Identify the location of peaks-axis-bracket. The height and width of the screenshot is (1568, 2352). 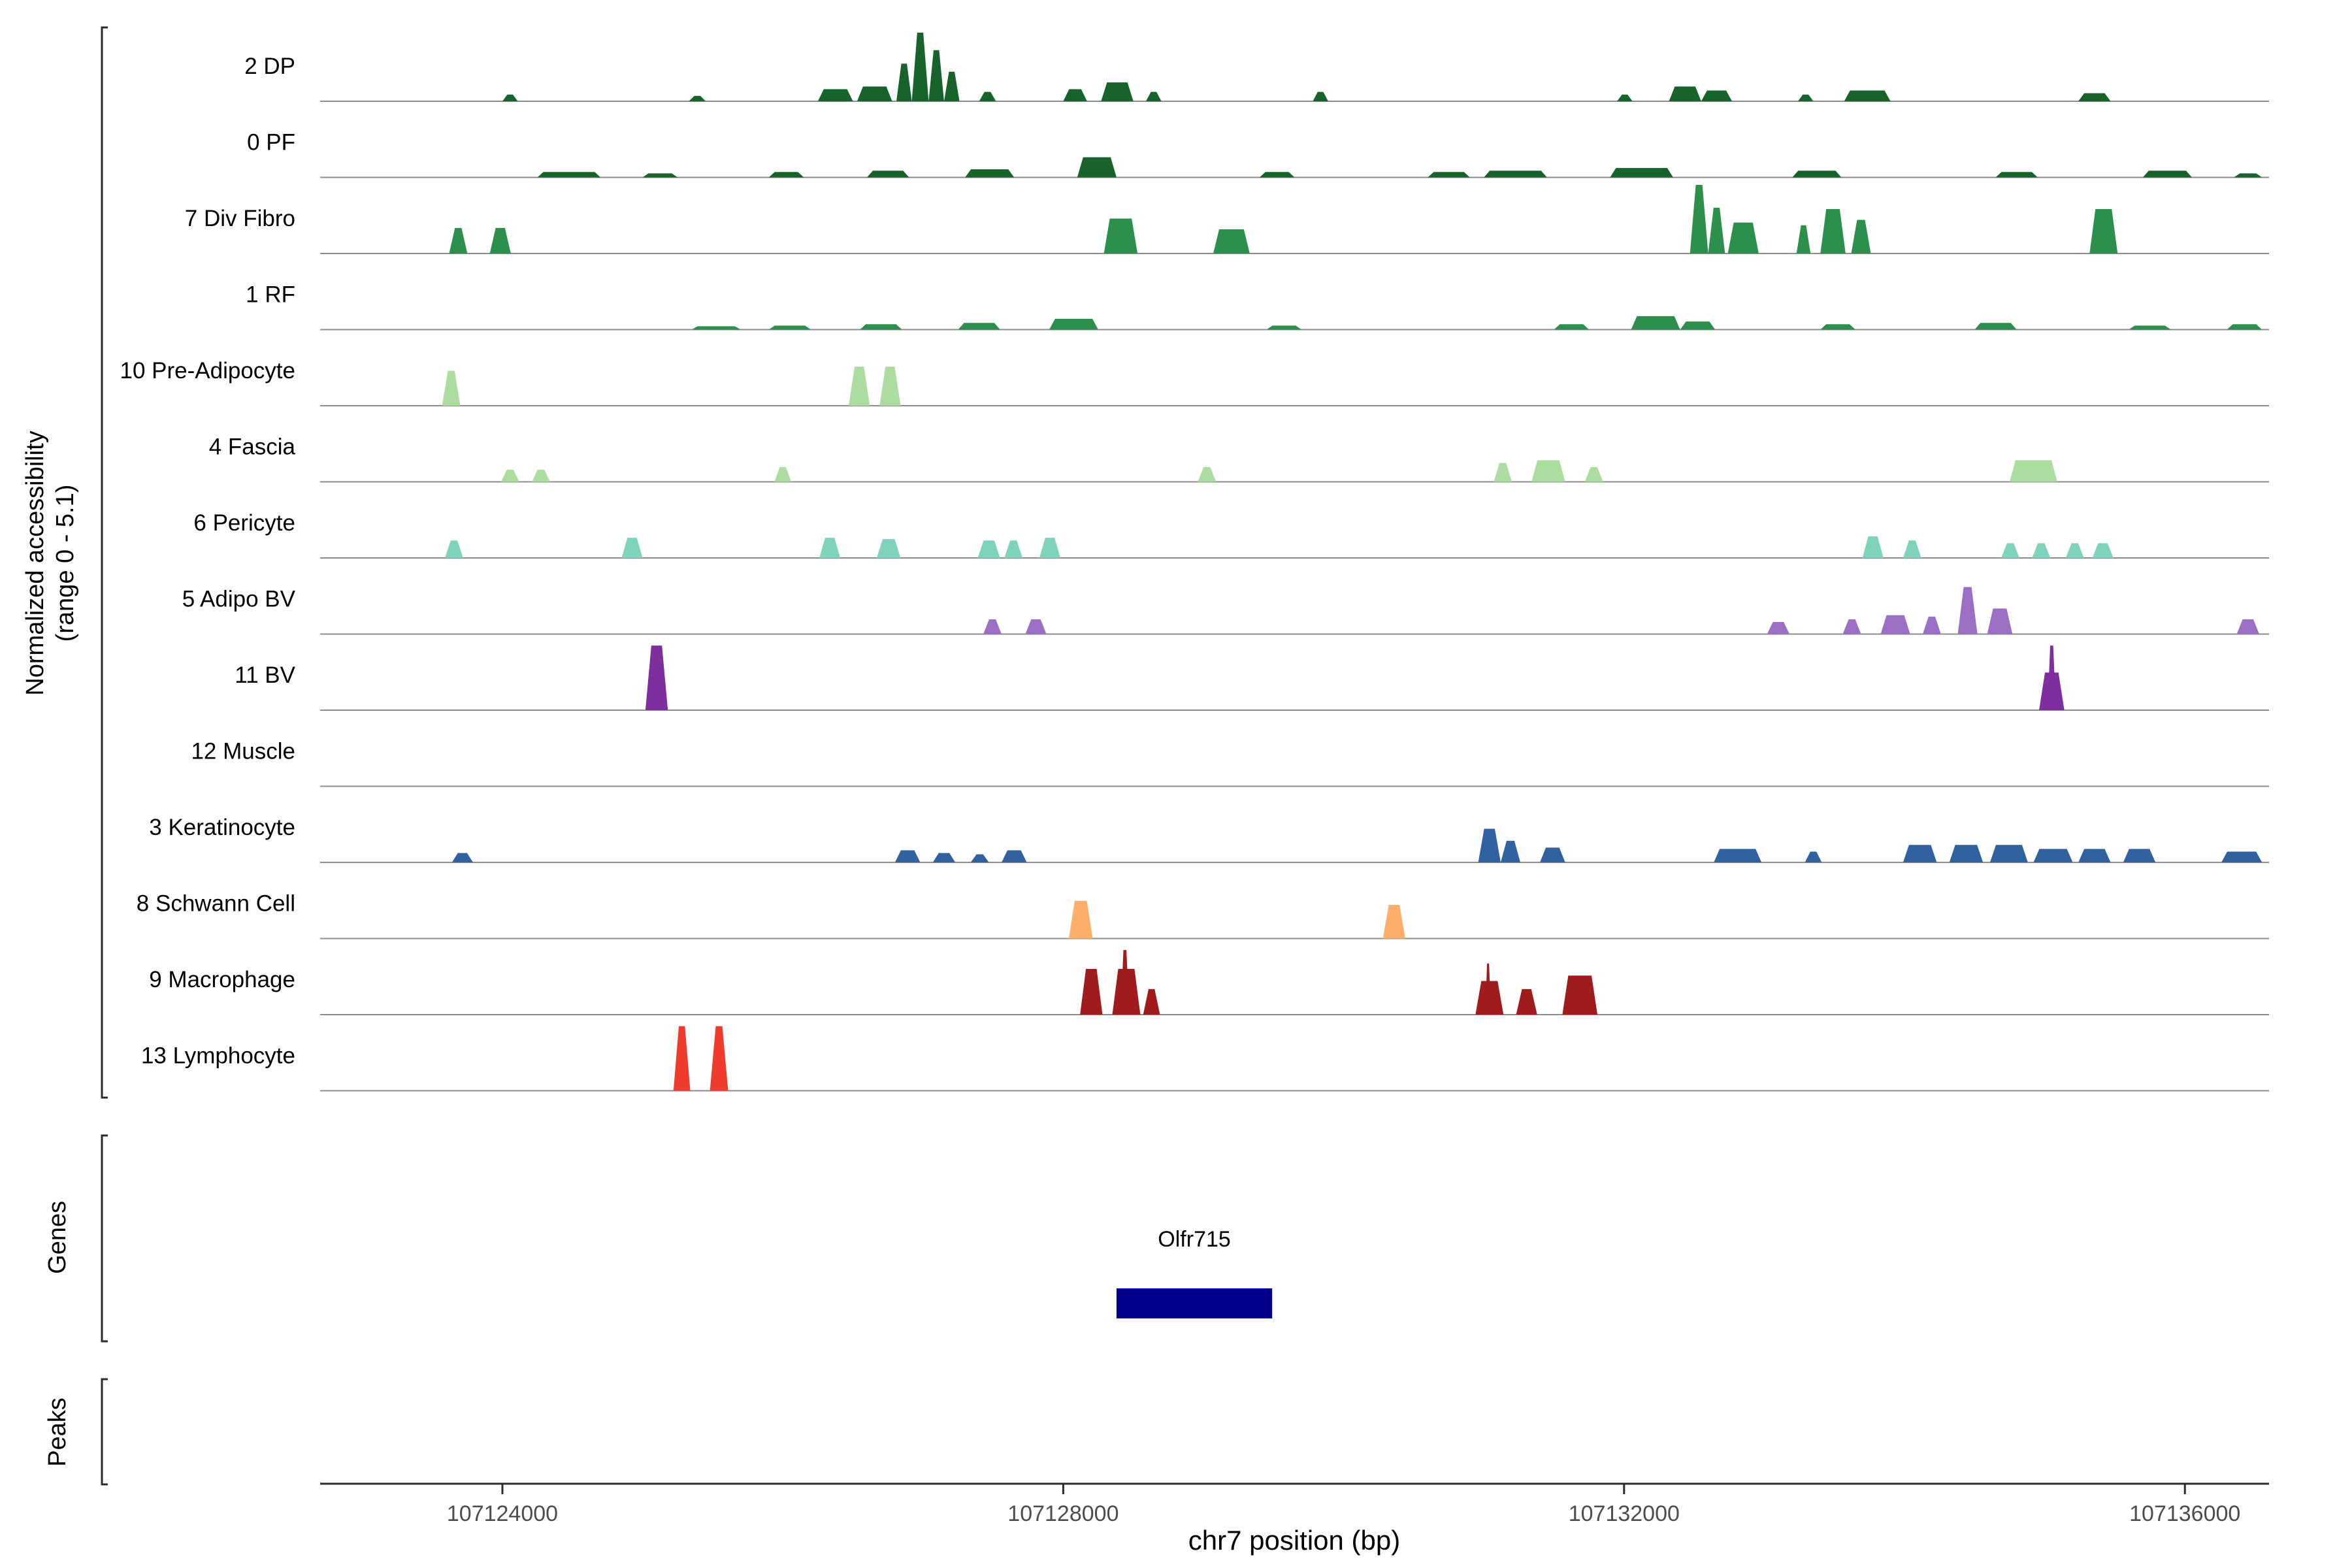
(104, 1432).